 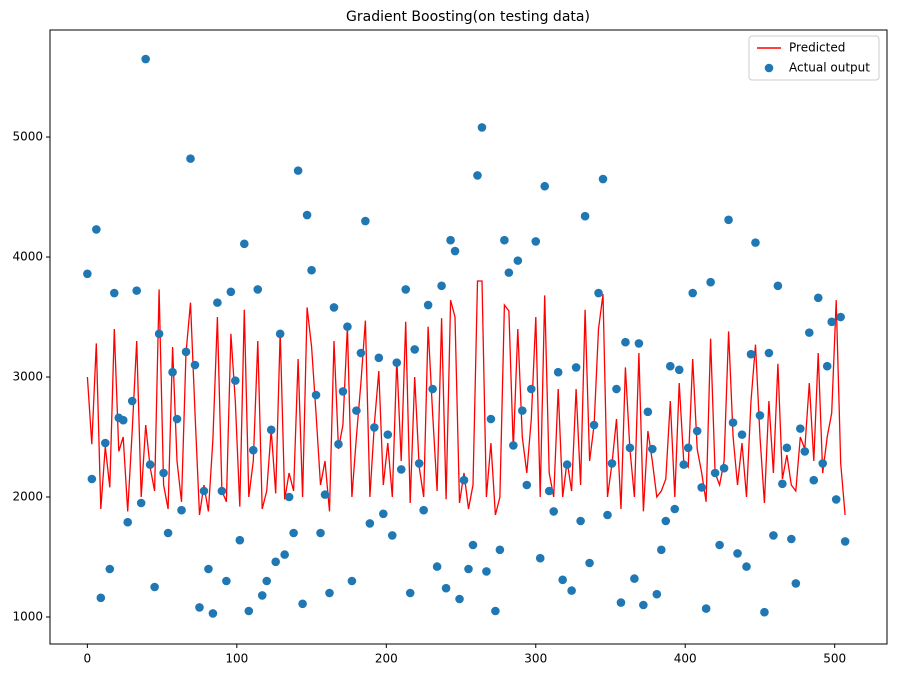 What do you see at coordinates (27, 257) in the screenshot?
I see `y-tick-label: 4000` at bounding box center [27, 257].